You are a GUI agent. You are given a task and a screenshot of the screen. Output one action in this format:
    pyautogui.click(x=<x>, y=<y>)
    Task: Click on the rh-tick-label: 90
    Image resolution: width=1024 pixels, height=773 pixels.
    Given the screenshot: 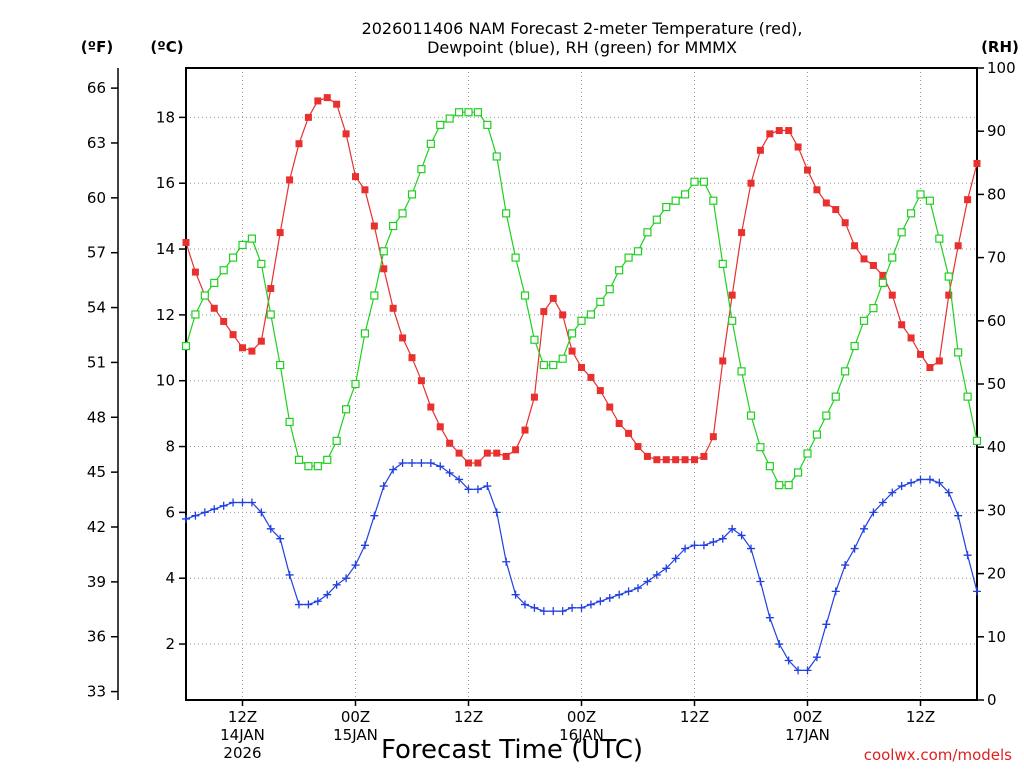 What is the action you would take?
    pyautogui.click(x=996, y=131)
    